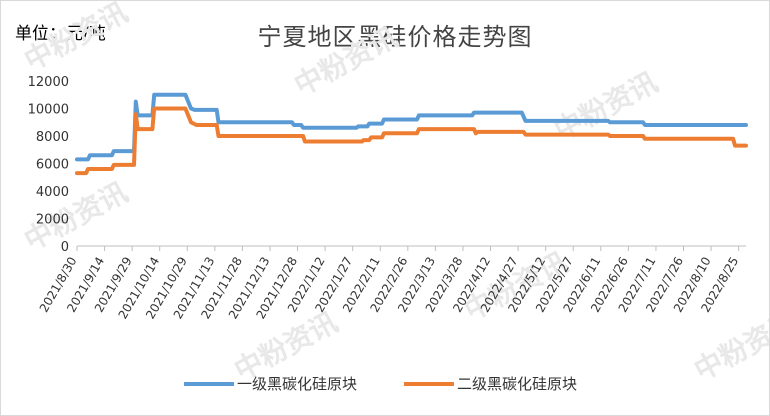 The image size is (770, 416). What do you see at coordinates (48, 110) in the screenshot?
I see `y-tick-label: 10000` at bounding box center [48, 110].